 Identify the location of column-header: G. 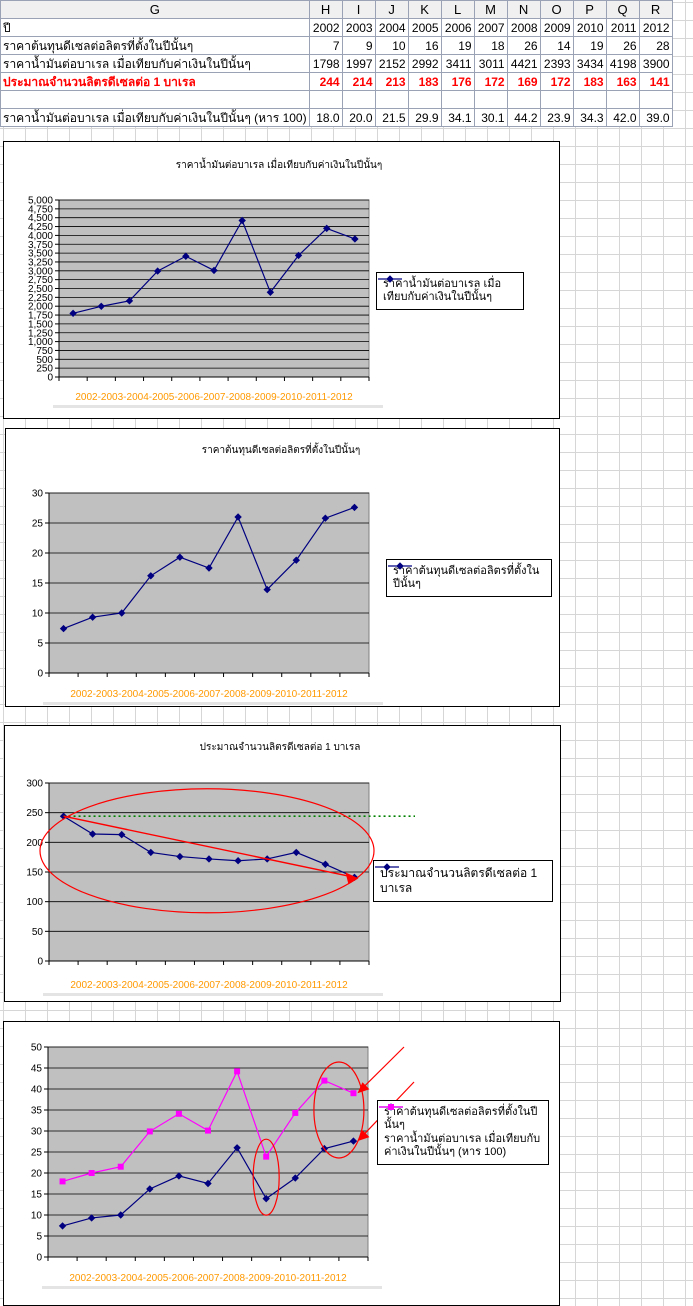
(155, 9).